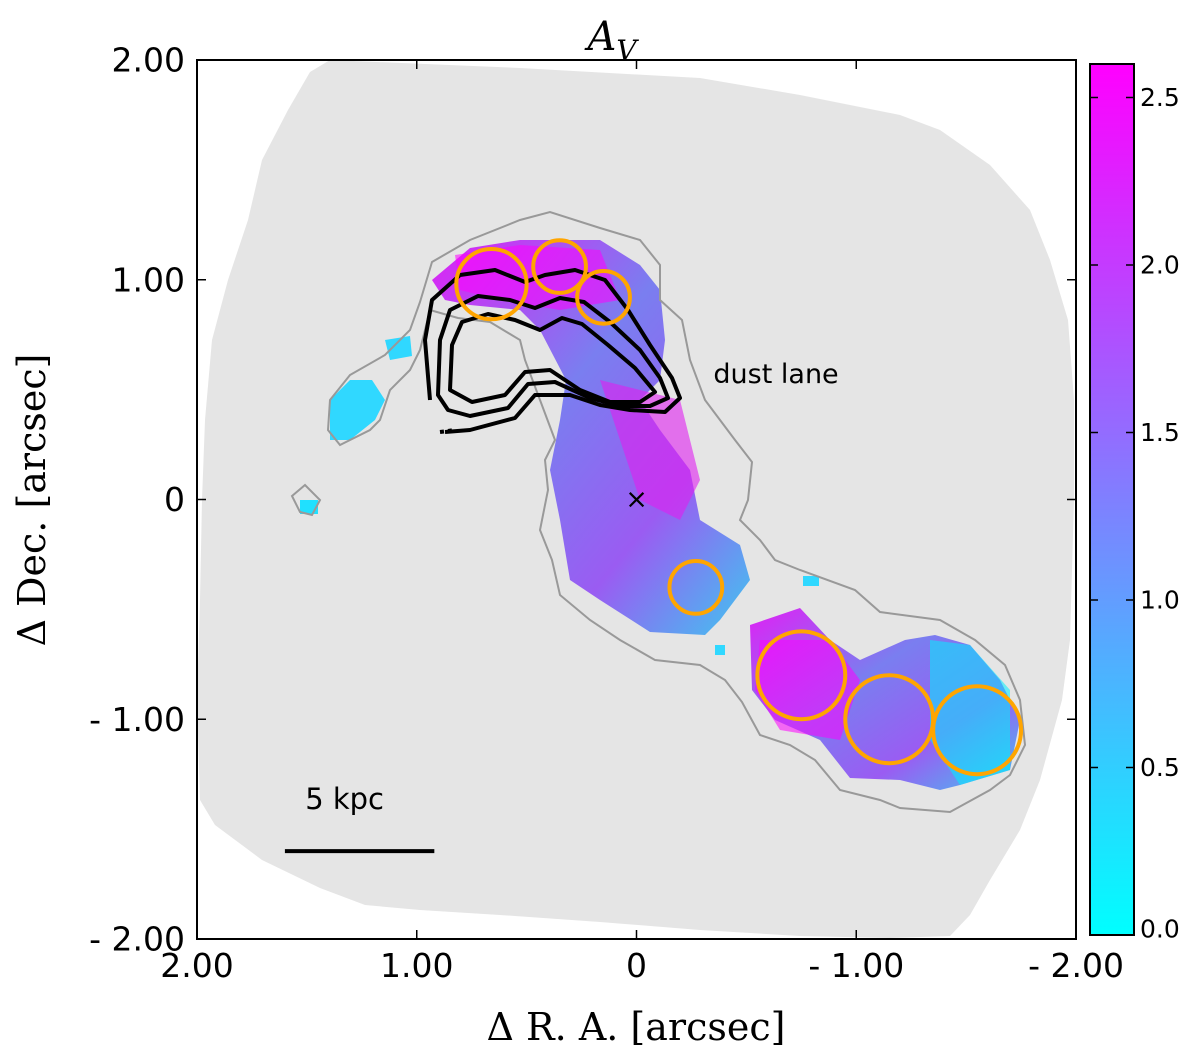 Image resolution: width=1200 pixels, height=1062 pixels. I want to click on colorbar-tick-label: 1.0, so click(1160, 600).